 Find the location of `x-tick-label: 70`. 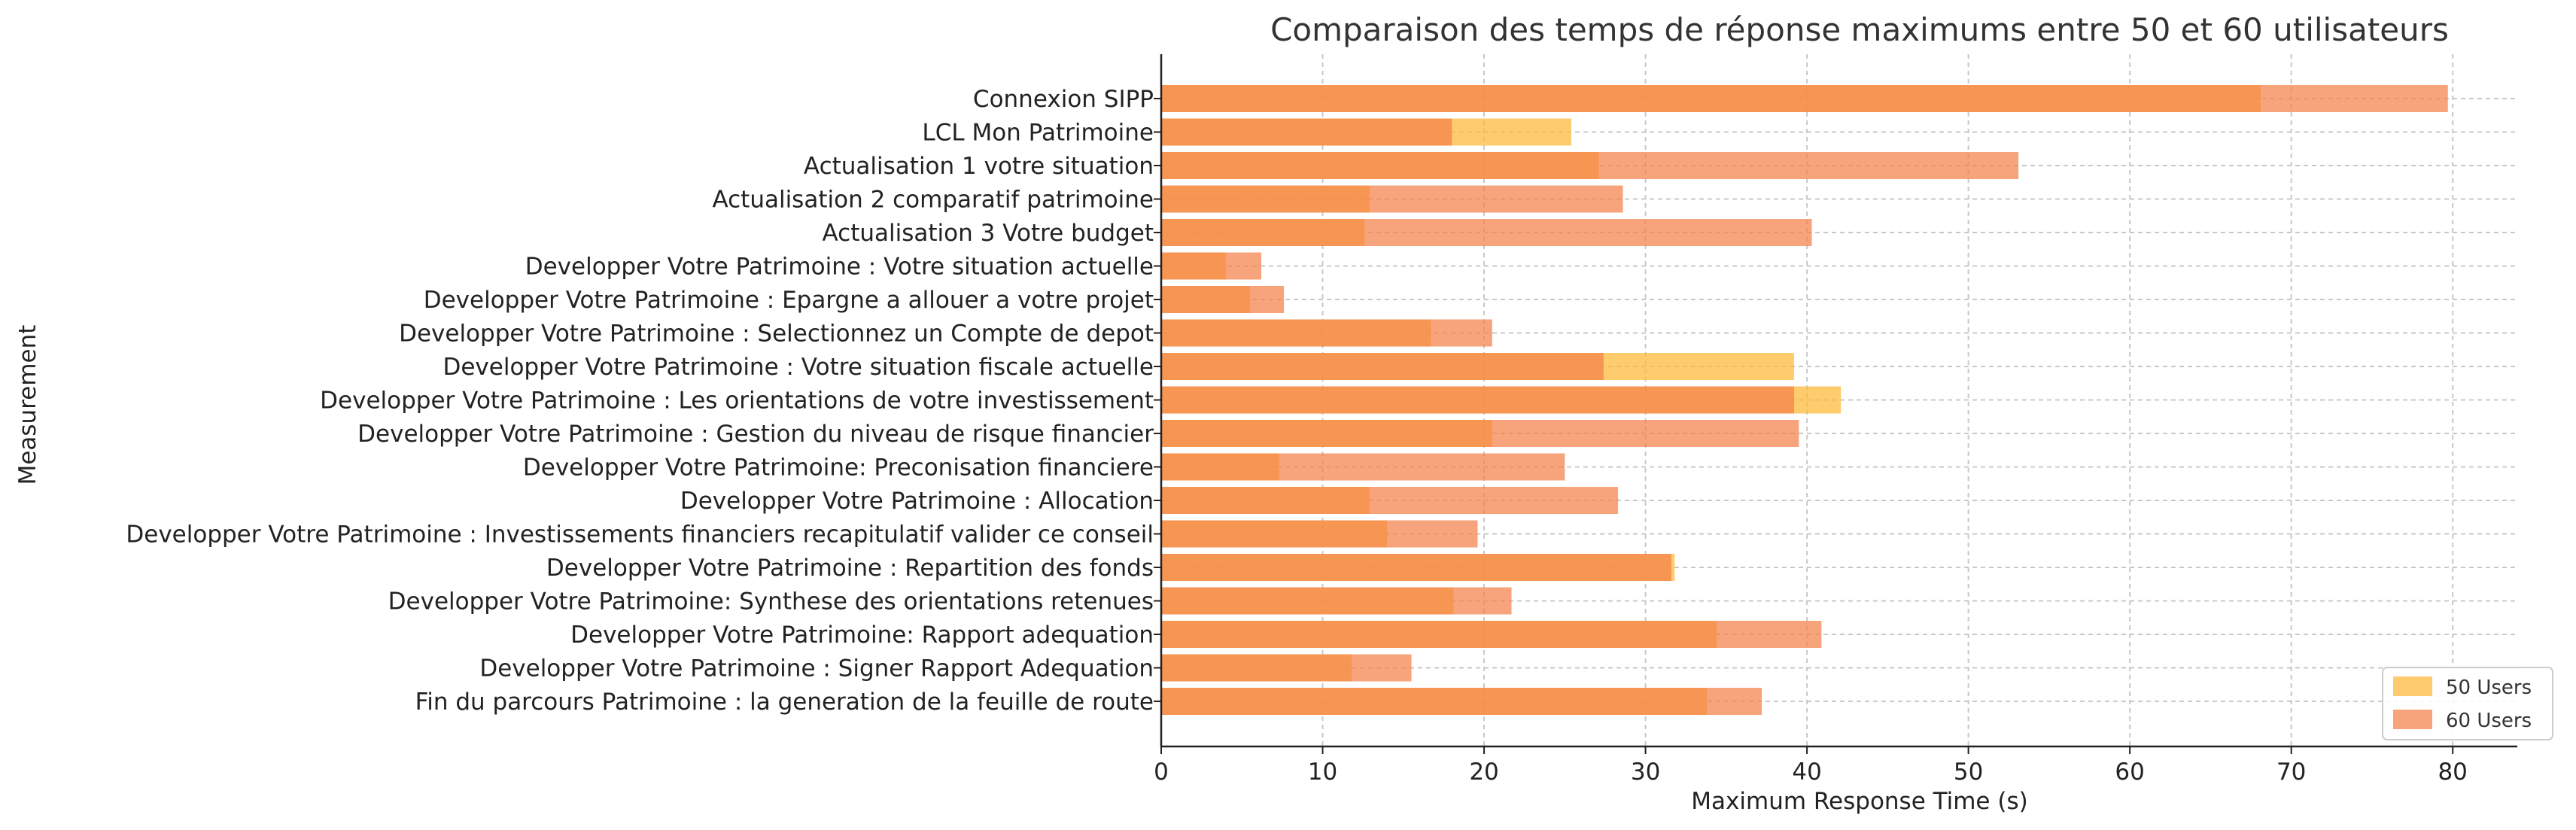

x-tick-label: 70 is located at coordinates (2291, 772).